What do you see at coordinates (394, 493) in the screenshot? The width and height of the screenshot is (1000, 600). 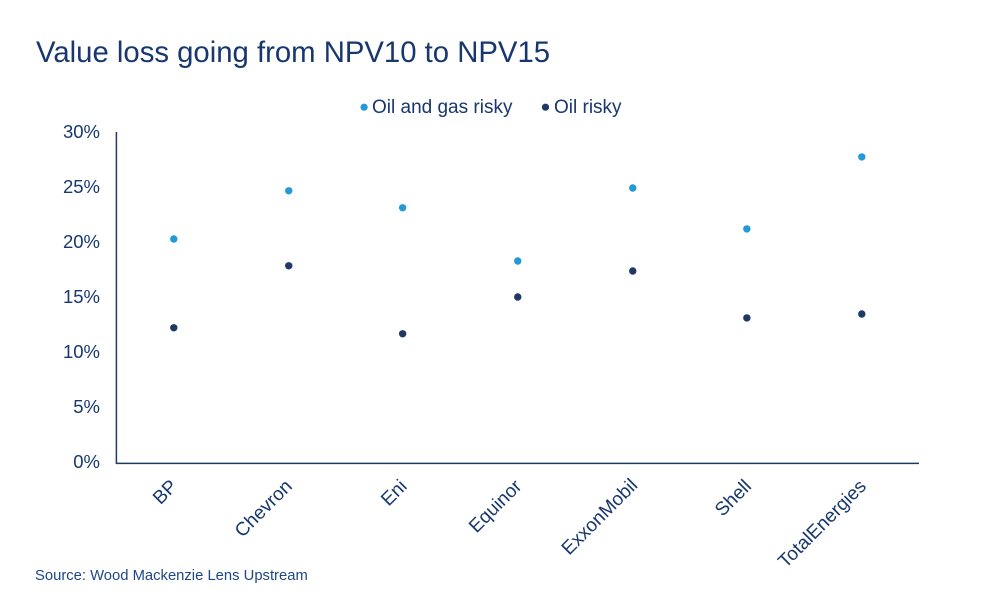 I see `svg-text: Eni` at bounding box center [394, 493].